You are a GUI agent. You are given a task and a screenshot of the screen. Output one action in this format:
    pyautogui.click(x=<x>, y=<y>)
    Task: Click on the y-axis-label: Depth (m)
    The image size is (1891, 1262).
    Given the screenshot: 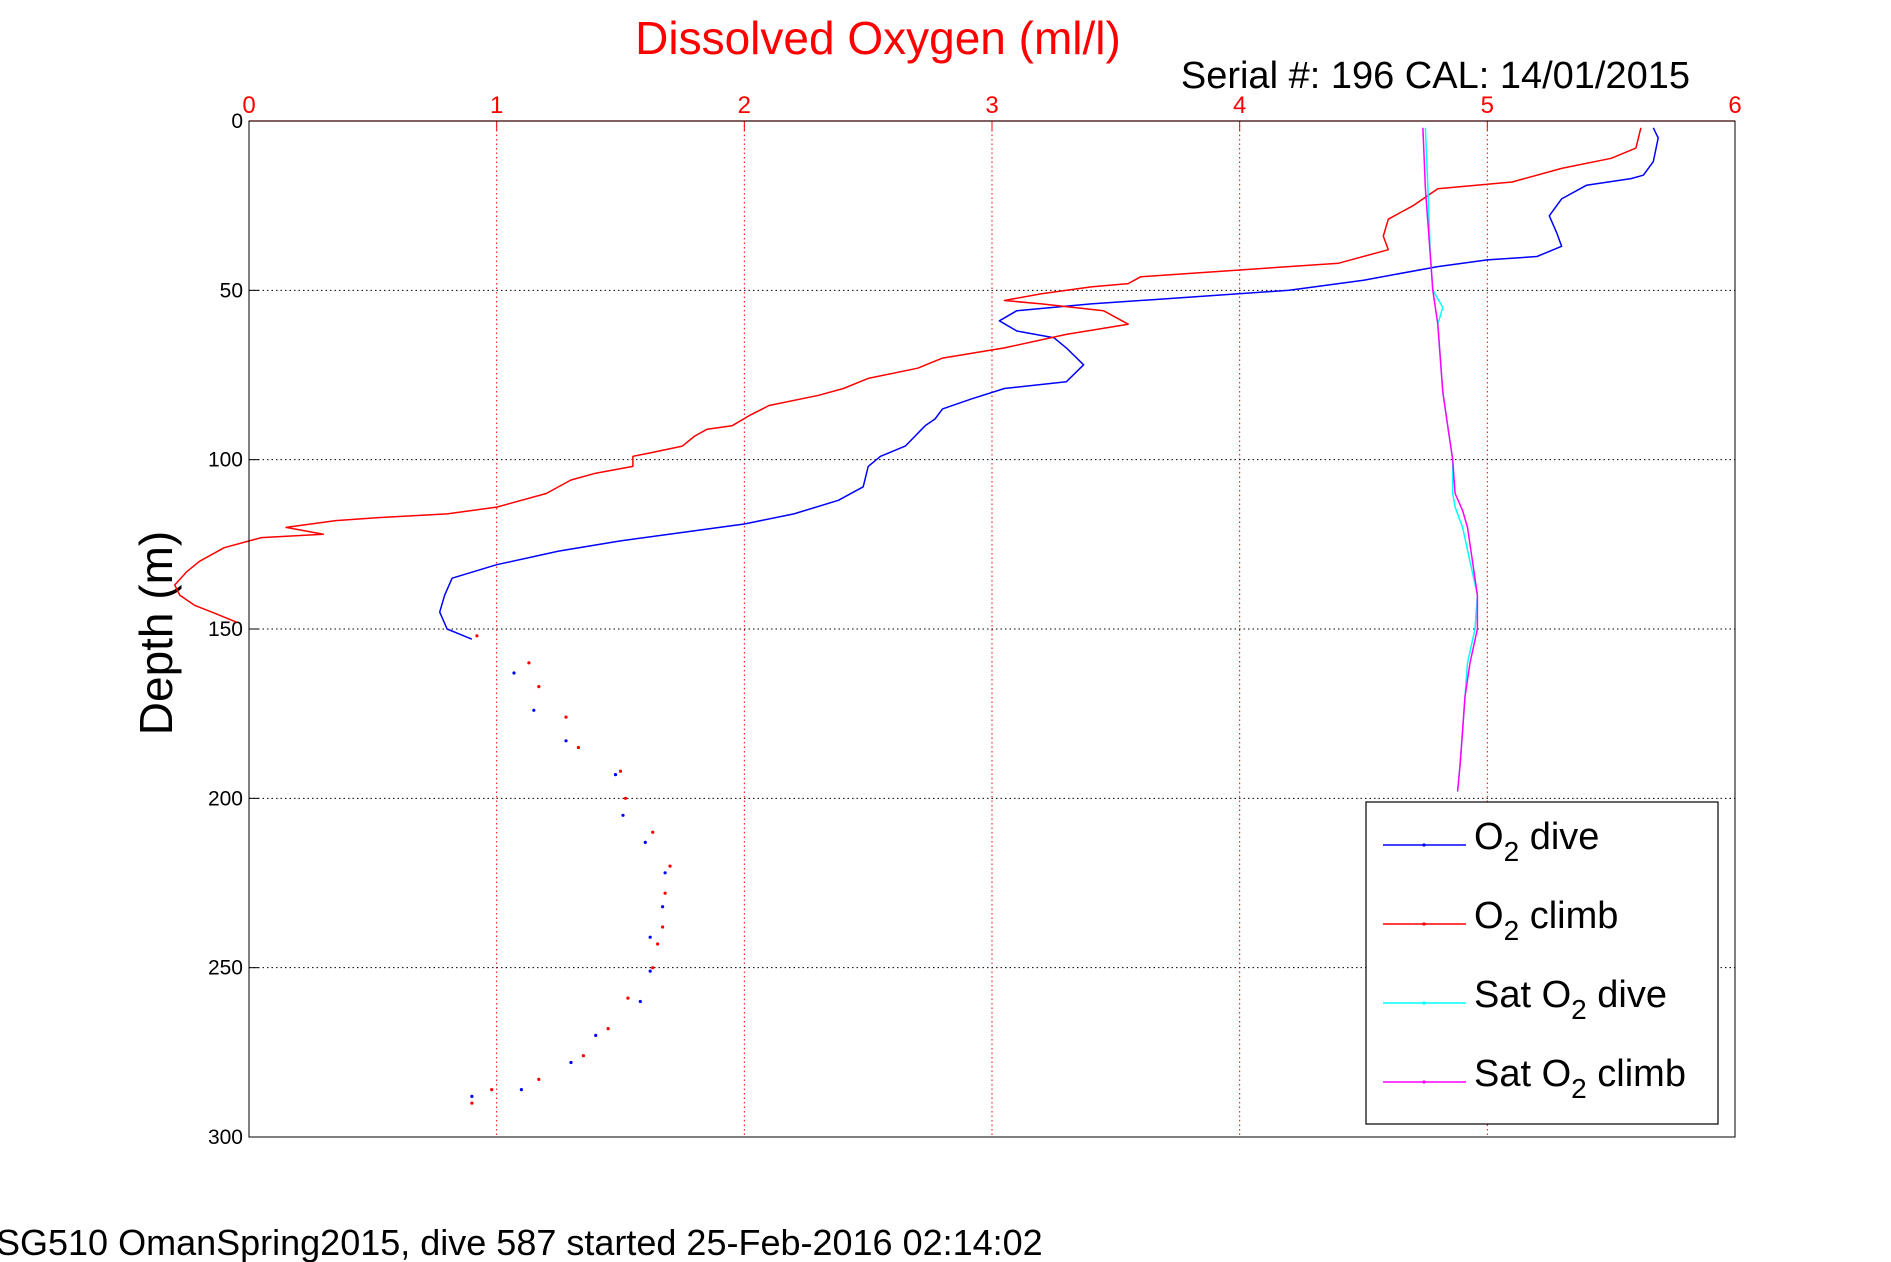 What is the action you would take?
    pyautogui.click(x=156, y=633)
    